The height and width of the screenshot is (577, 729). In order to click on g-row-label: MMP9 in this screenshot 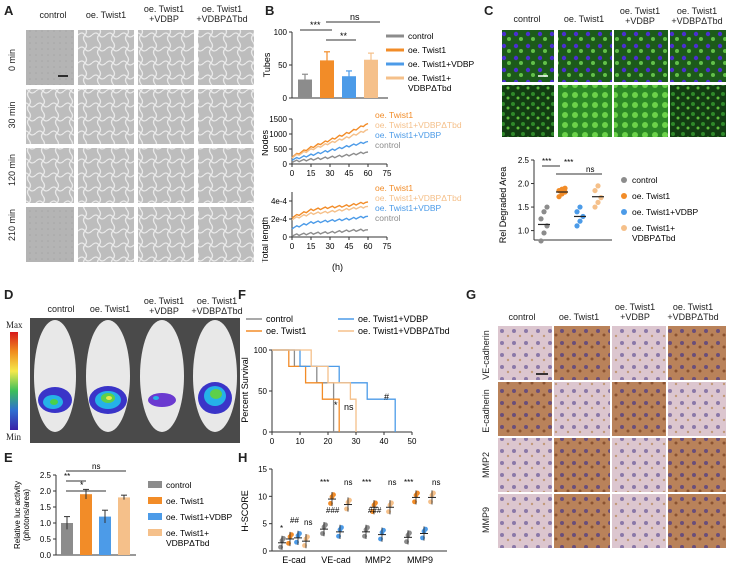, I will do `click(486, 520)`.